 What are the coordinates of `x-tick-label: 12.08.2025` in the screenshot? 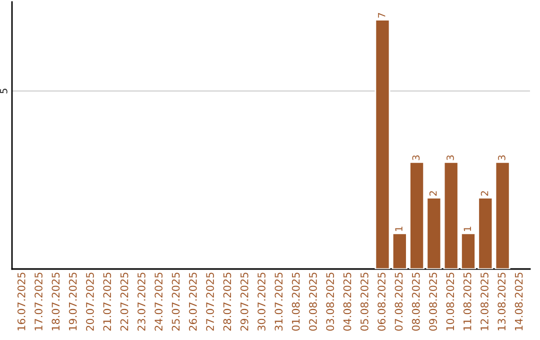 It's located at (484, 301).